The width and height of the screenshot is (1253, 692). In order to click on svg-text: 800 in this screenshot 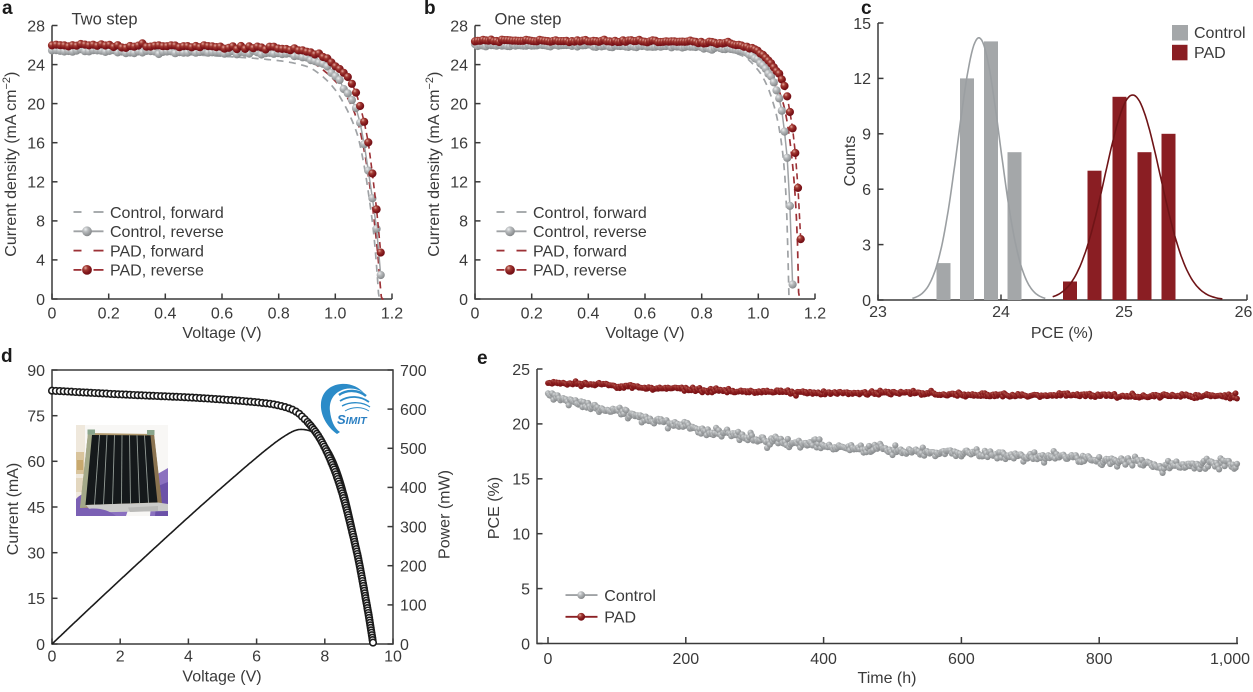, I will do `click(1099, 659)`.